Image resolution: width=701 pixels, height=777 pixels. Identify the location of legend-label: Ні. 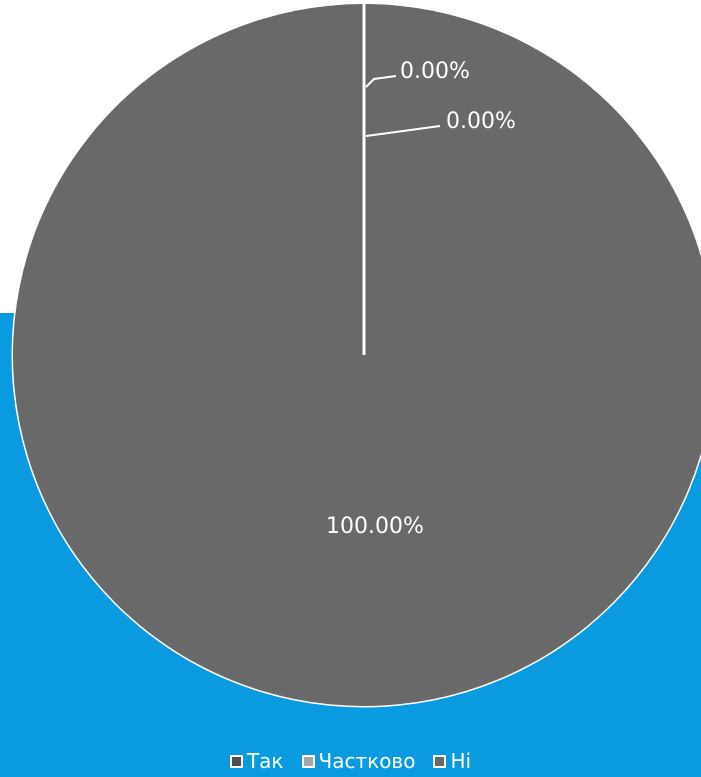
(461, 761).